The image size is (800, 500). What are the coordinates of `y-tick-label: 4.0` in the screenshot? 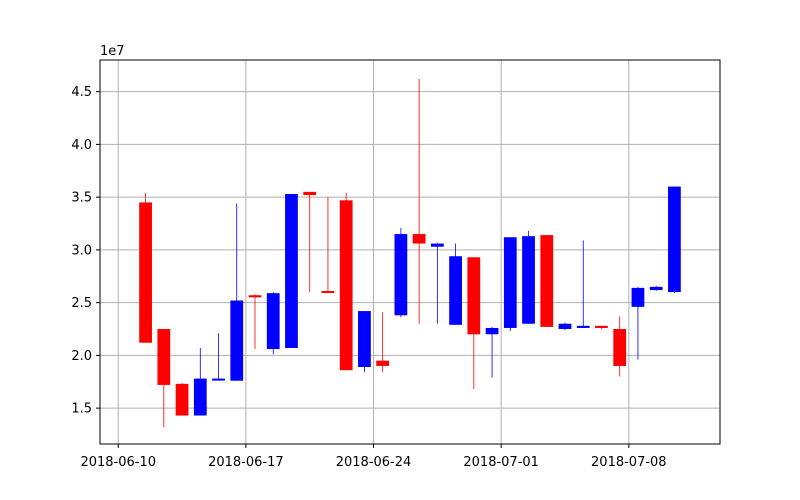 It's located at (81, 145).